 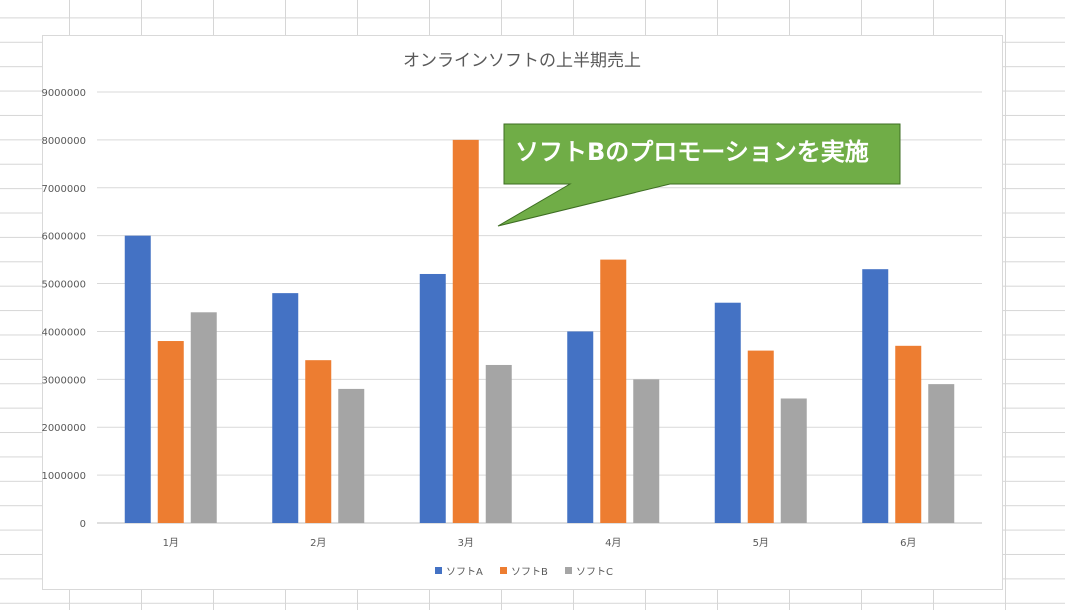 What do you see at coordinates (171, 543) in the screenshot?
I see `x-tick-label: 1月` at bounding box center [171, 543].